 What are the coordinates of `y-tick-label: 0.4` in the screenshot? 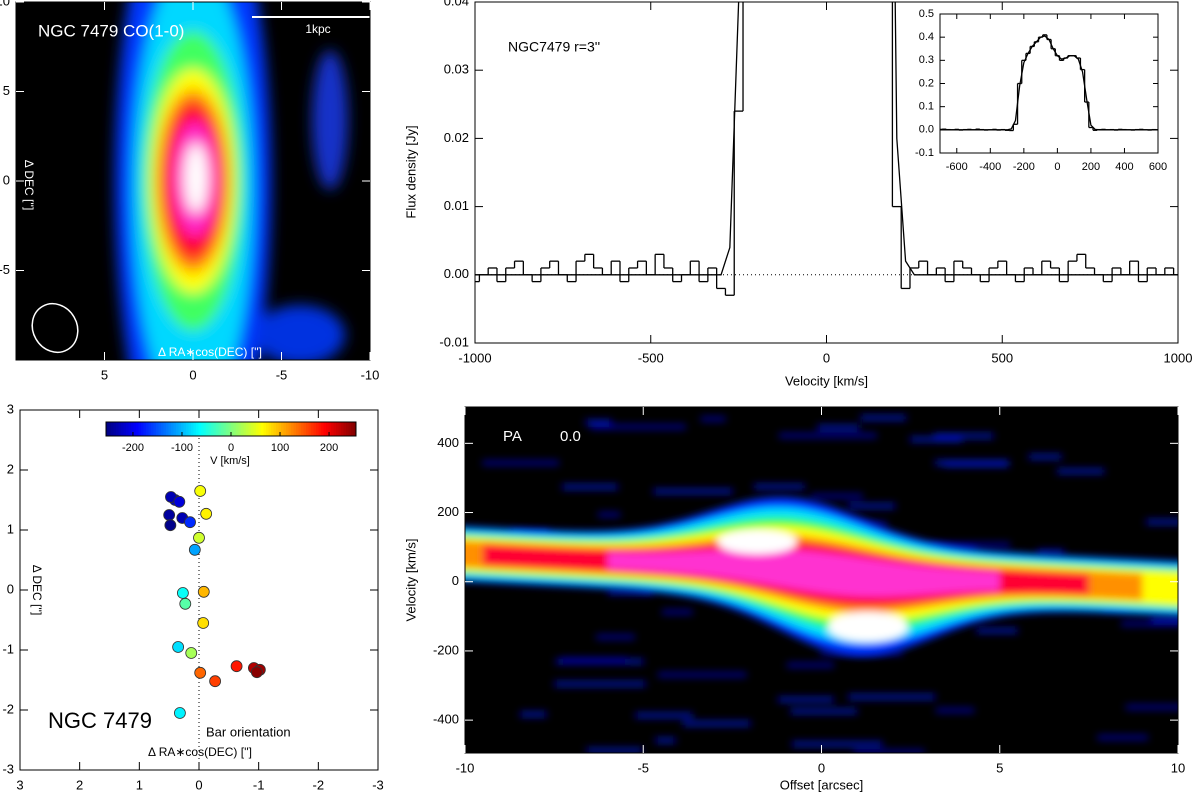 It's located at (926, 37).